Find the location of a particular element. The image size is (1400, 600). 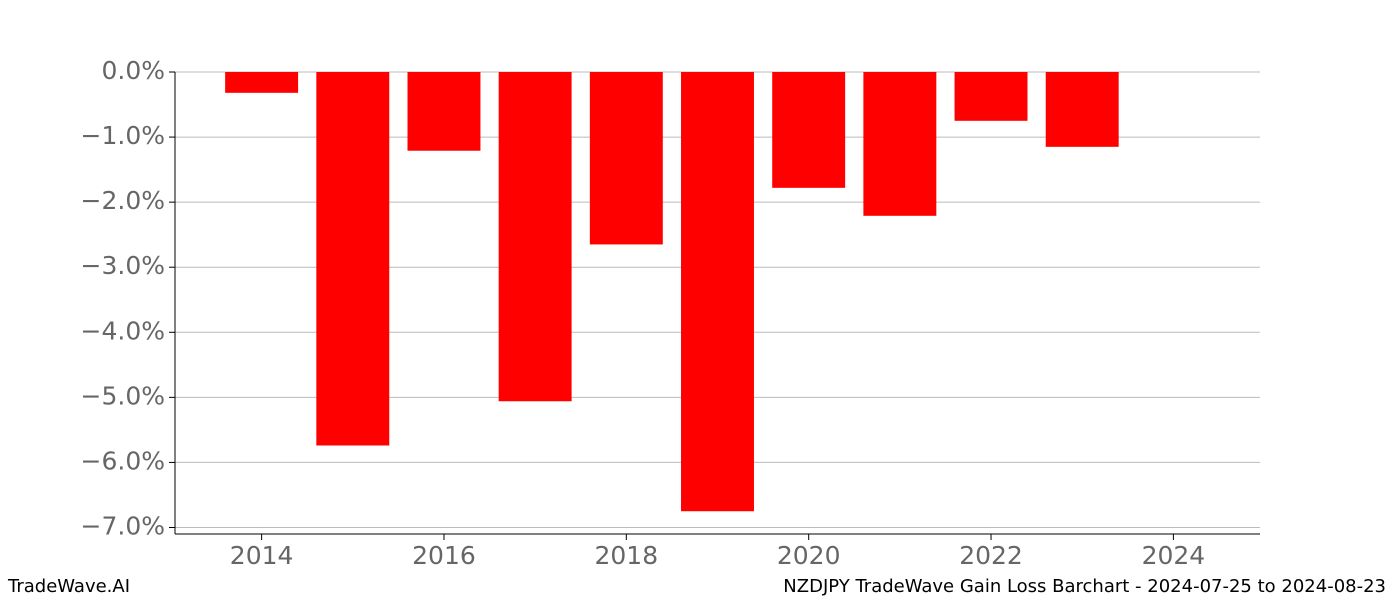

x-tick-label: 2022 is located at coordinates (991, 555).